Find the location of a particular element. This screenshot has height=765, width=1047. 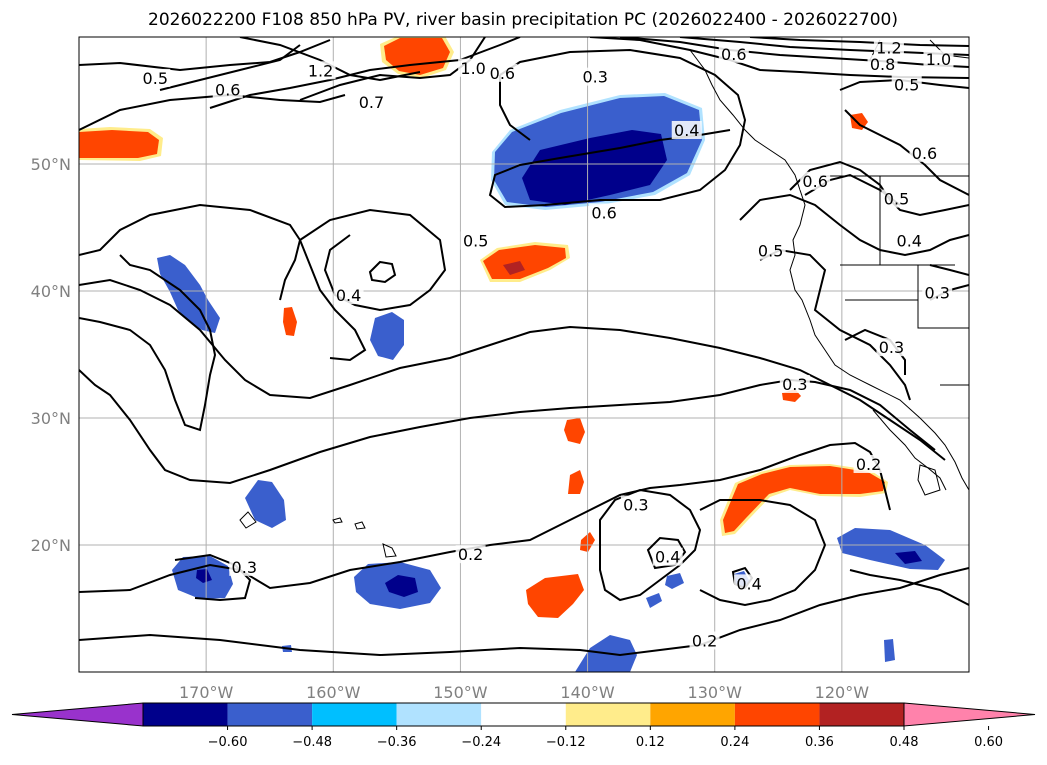

colorbar-tick-label: −0.36 is located at coordinates (397, 742).